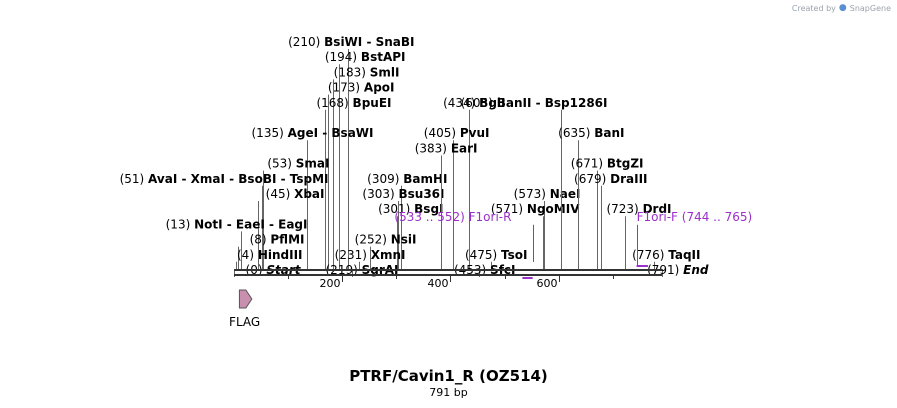 This screenshot has height=408, width=897. I want to click on site-enzyme-name: TaqII, so click(684, 255).